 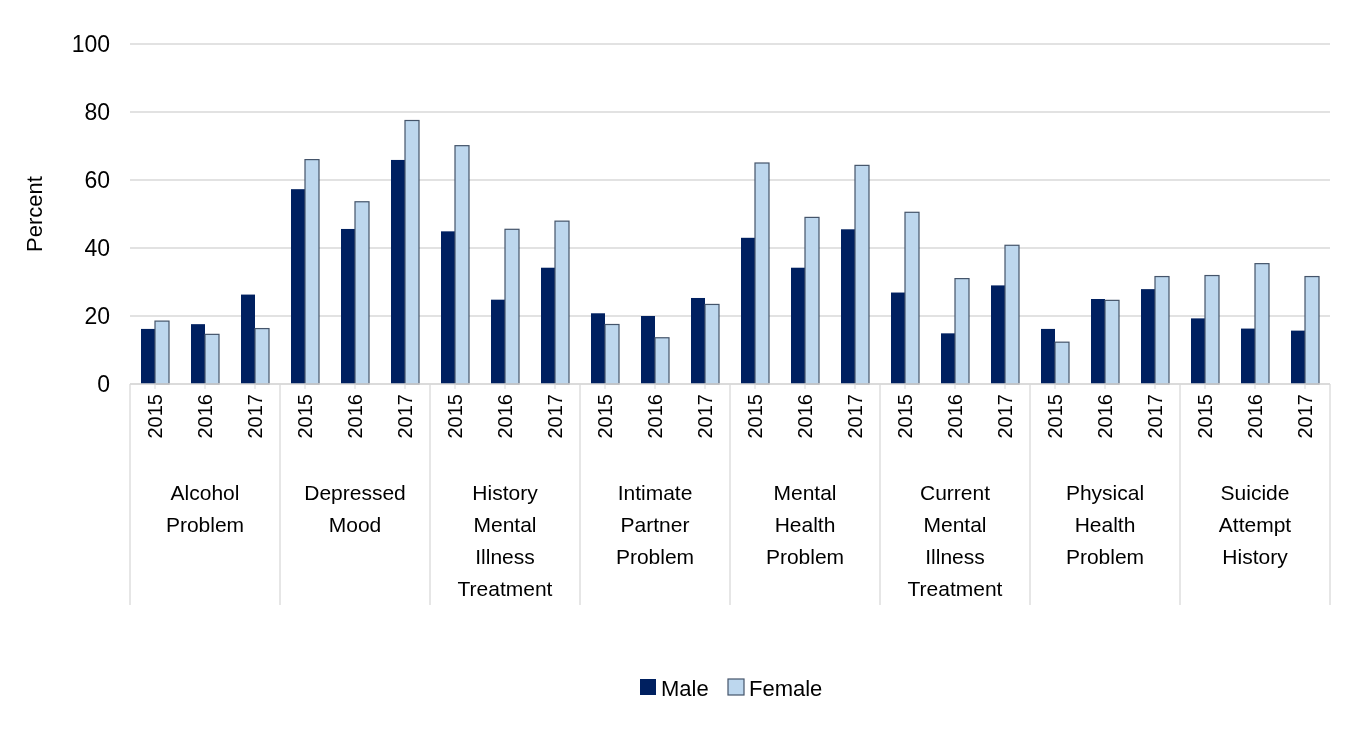 I want to click on y-axis-title: Percent, so click(x=34, y=214).